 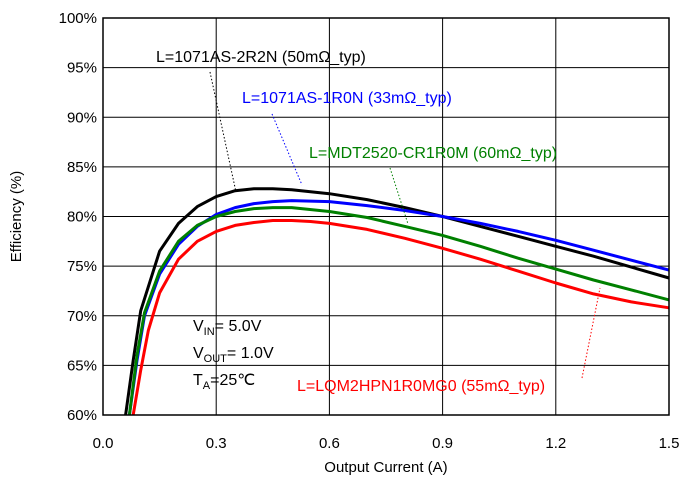 I want to click on y-tick-label: 85%, so click(x=82, y=167).